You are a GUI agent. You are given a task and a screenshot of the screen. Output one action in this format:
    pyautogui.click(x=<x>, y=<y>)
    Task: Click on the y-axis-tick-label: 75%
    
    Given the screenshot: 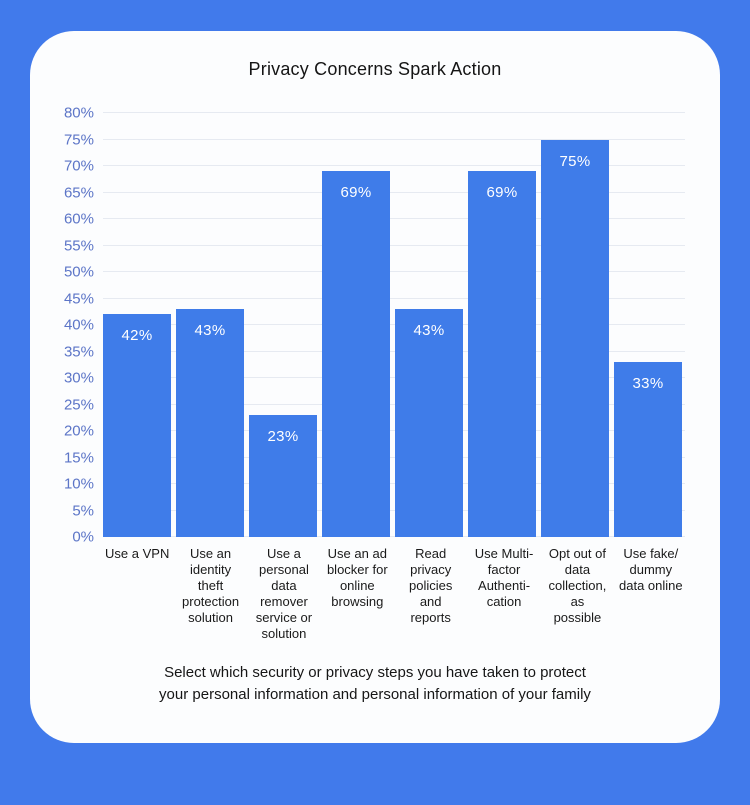 What is the action you would take?
    pyautogui.click(x=78, y=139)
    